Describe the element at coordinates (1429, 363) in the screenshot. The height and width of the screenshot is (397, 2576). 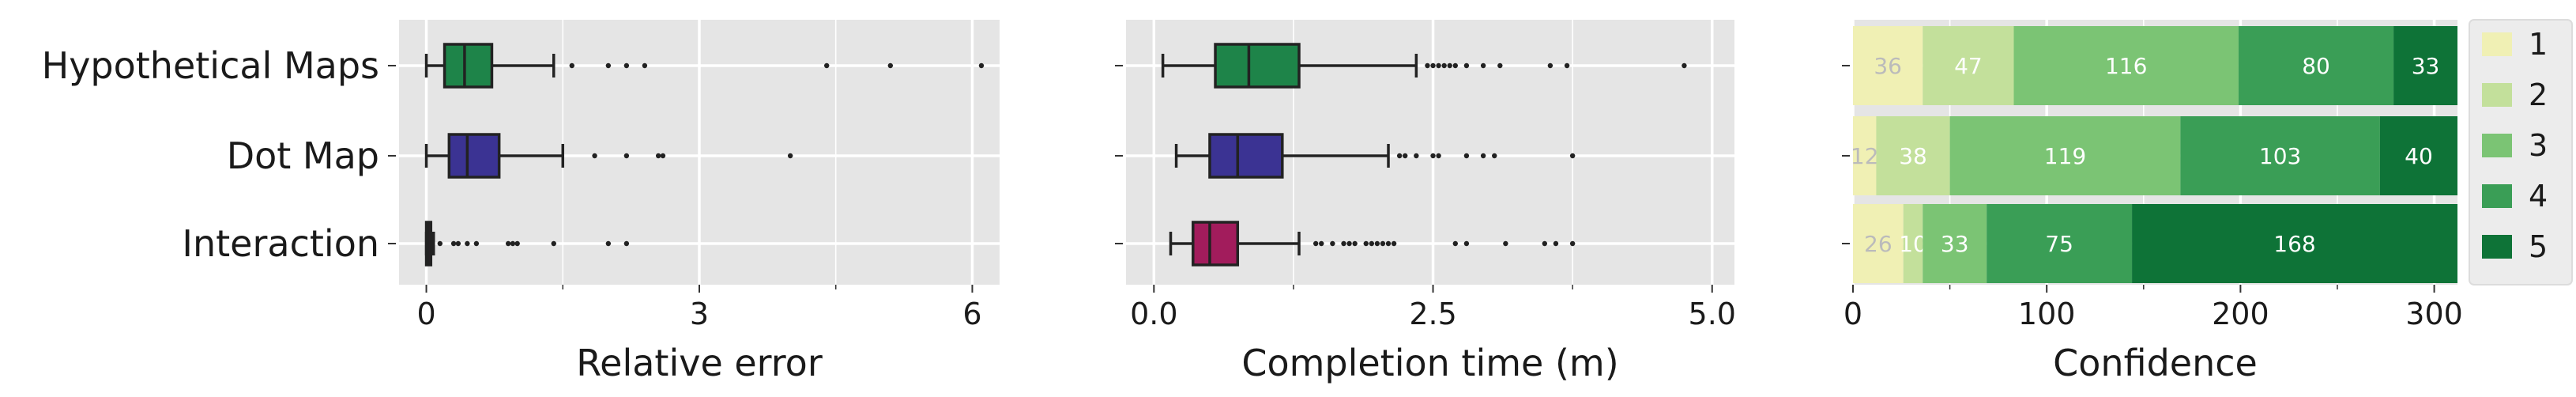
I see `x-axis-label: Completion time (m)` at that location.